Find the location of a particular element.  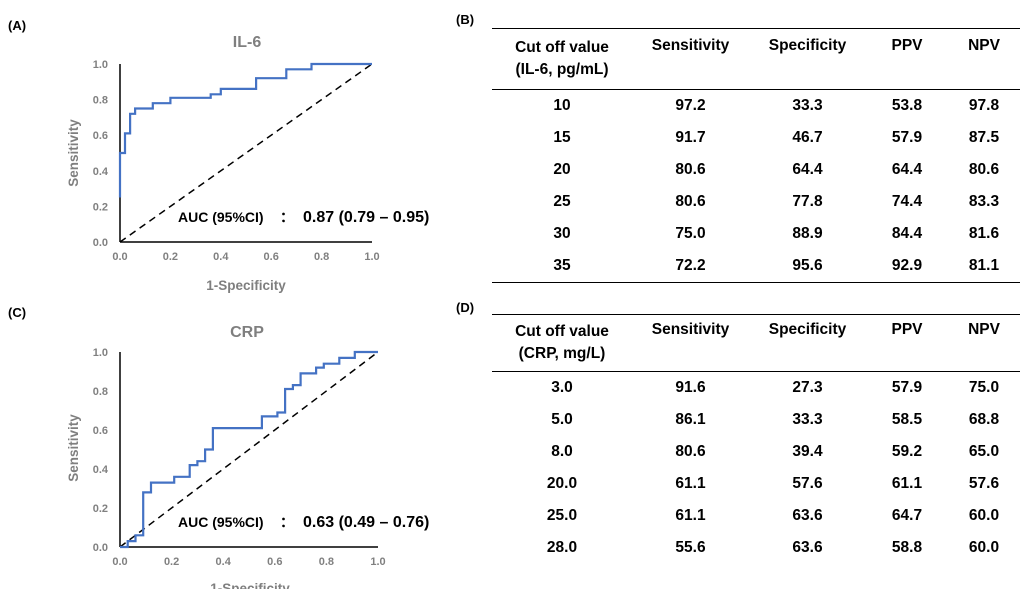

cell-specificity: 64.4 is located at coordinates (807, 169).